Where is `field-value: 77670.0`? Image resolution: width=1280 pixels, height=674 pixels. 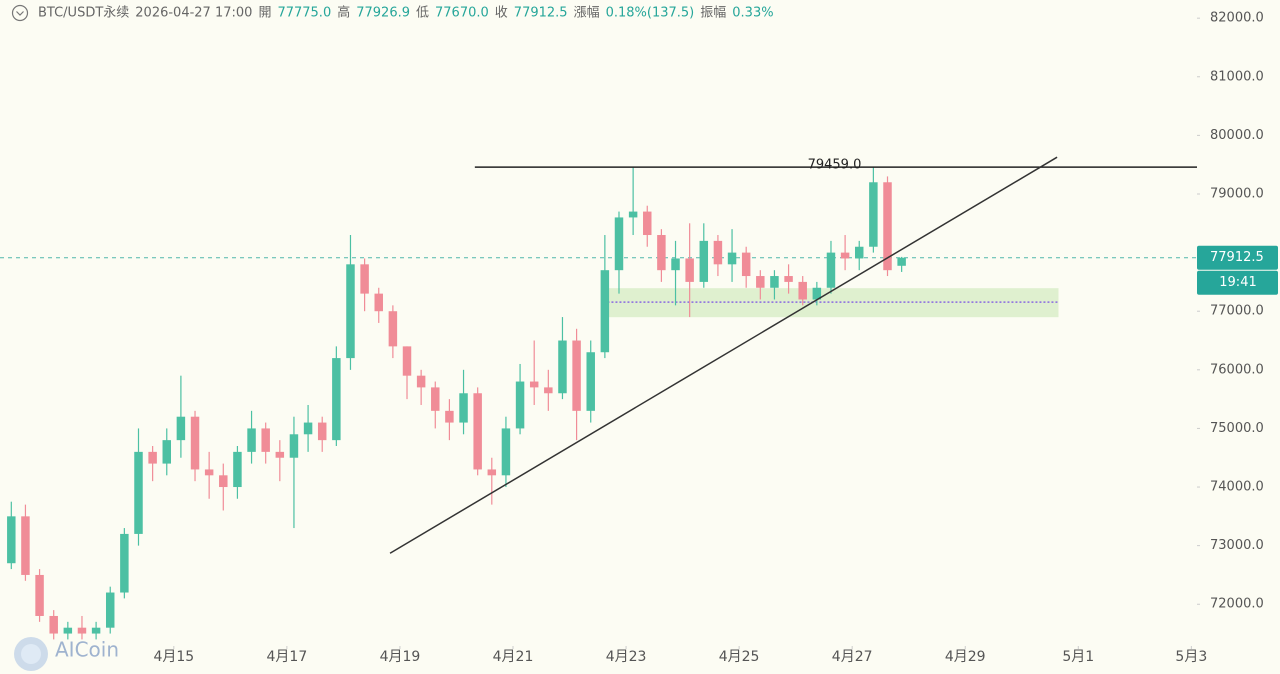
field-value: 77670.0 is located at coordinates (462, 13).